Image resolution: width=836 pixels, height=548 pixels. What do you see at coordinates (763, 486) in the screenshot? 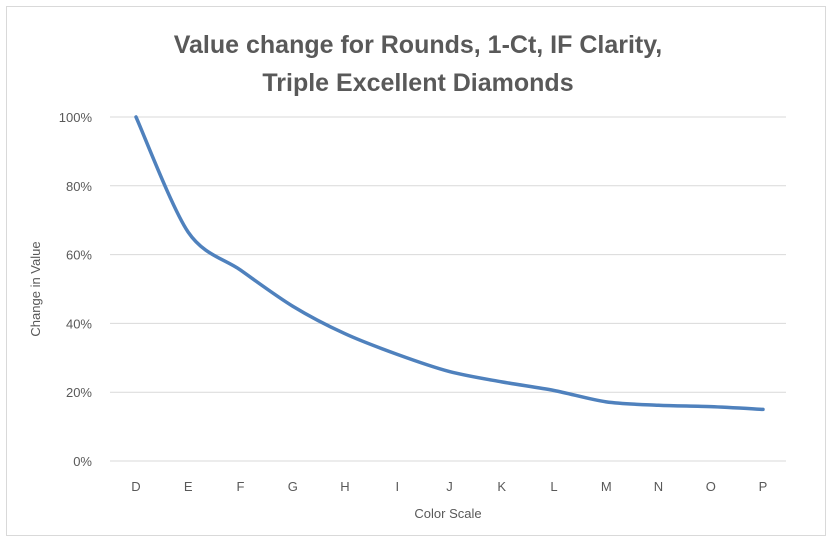
I see `x-tick-label: P` at bounding box center [763, 486].